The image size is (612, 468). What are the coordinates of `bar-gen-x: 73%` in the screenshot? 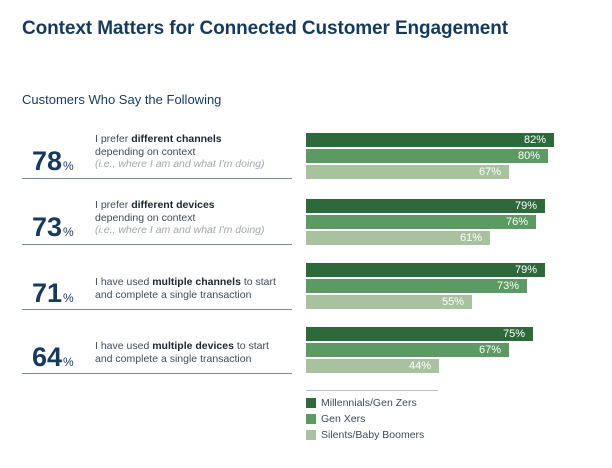 It's located at (416, 286).